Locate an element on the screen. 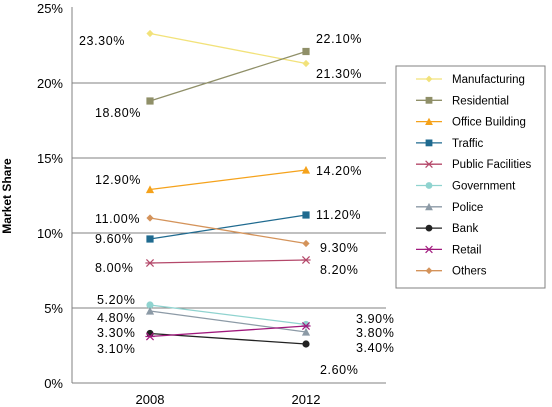  data-label: 23.30% is located at coordinates (102, 41).